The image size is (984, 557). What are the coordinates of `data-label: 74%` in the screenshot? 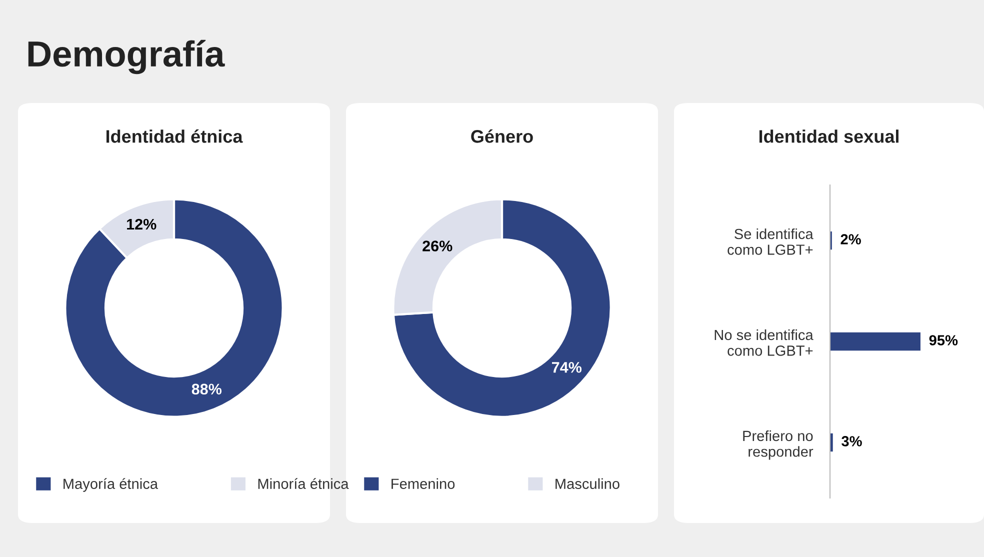 It's located at (567, 367).